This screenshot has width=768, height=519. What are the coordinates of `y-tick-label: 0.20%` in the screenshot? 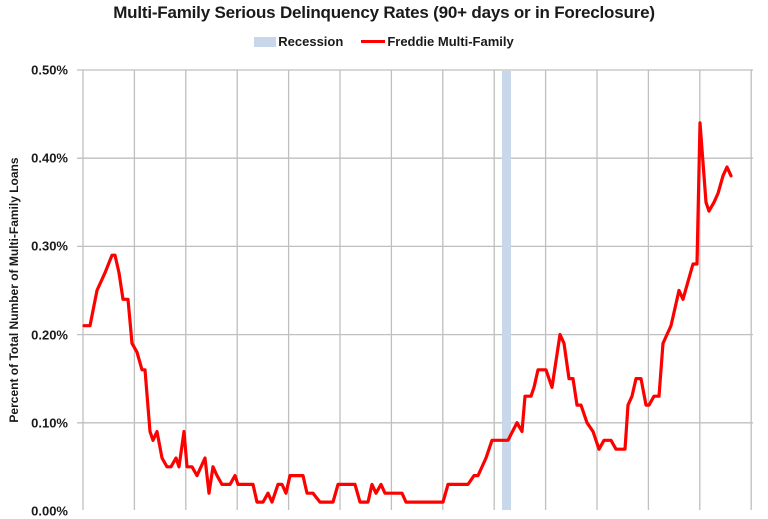 It's located at (49, 335).